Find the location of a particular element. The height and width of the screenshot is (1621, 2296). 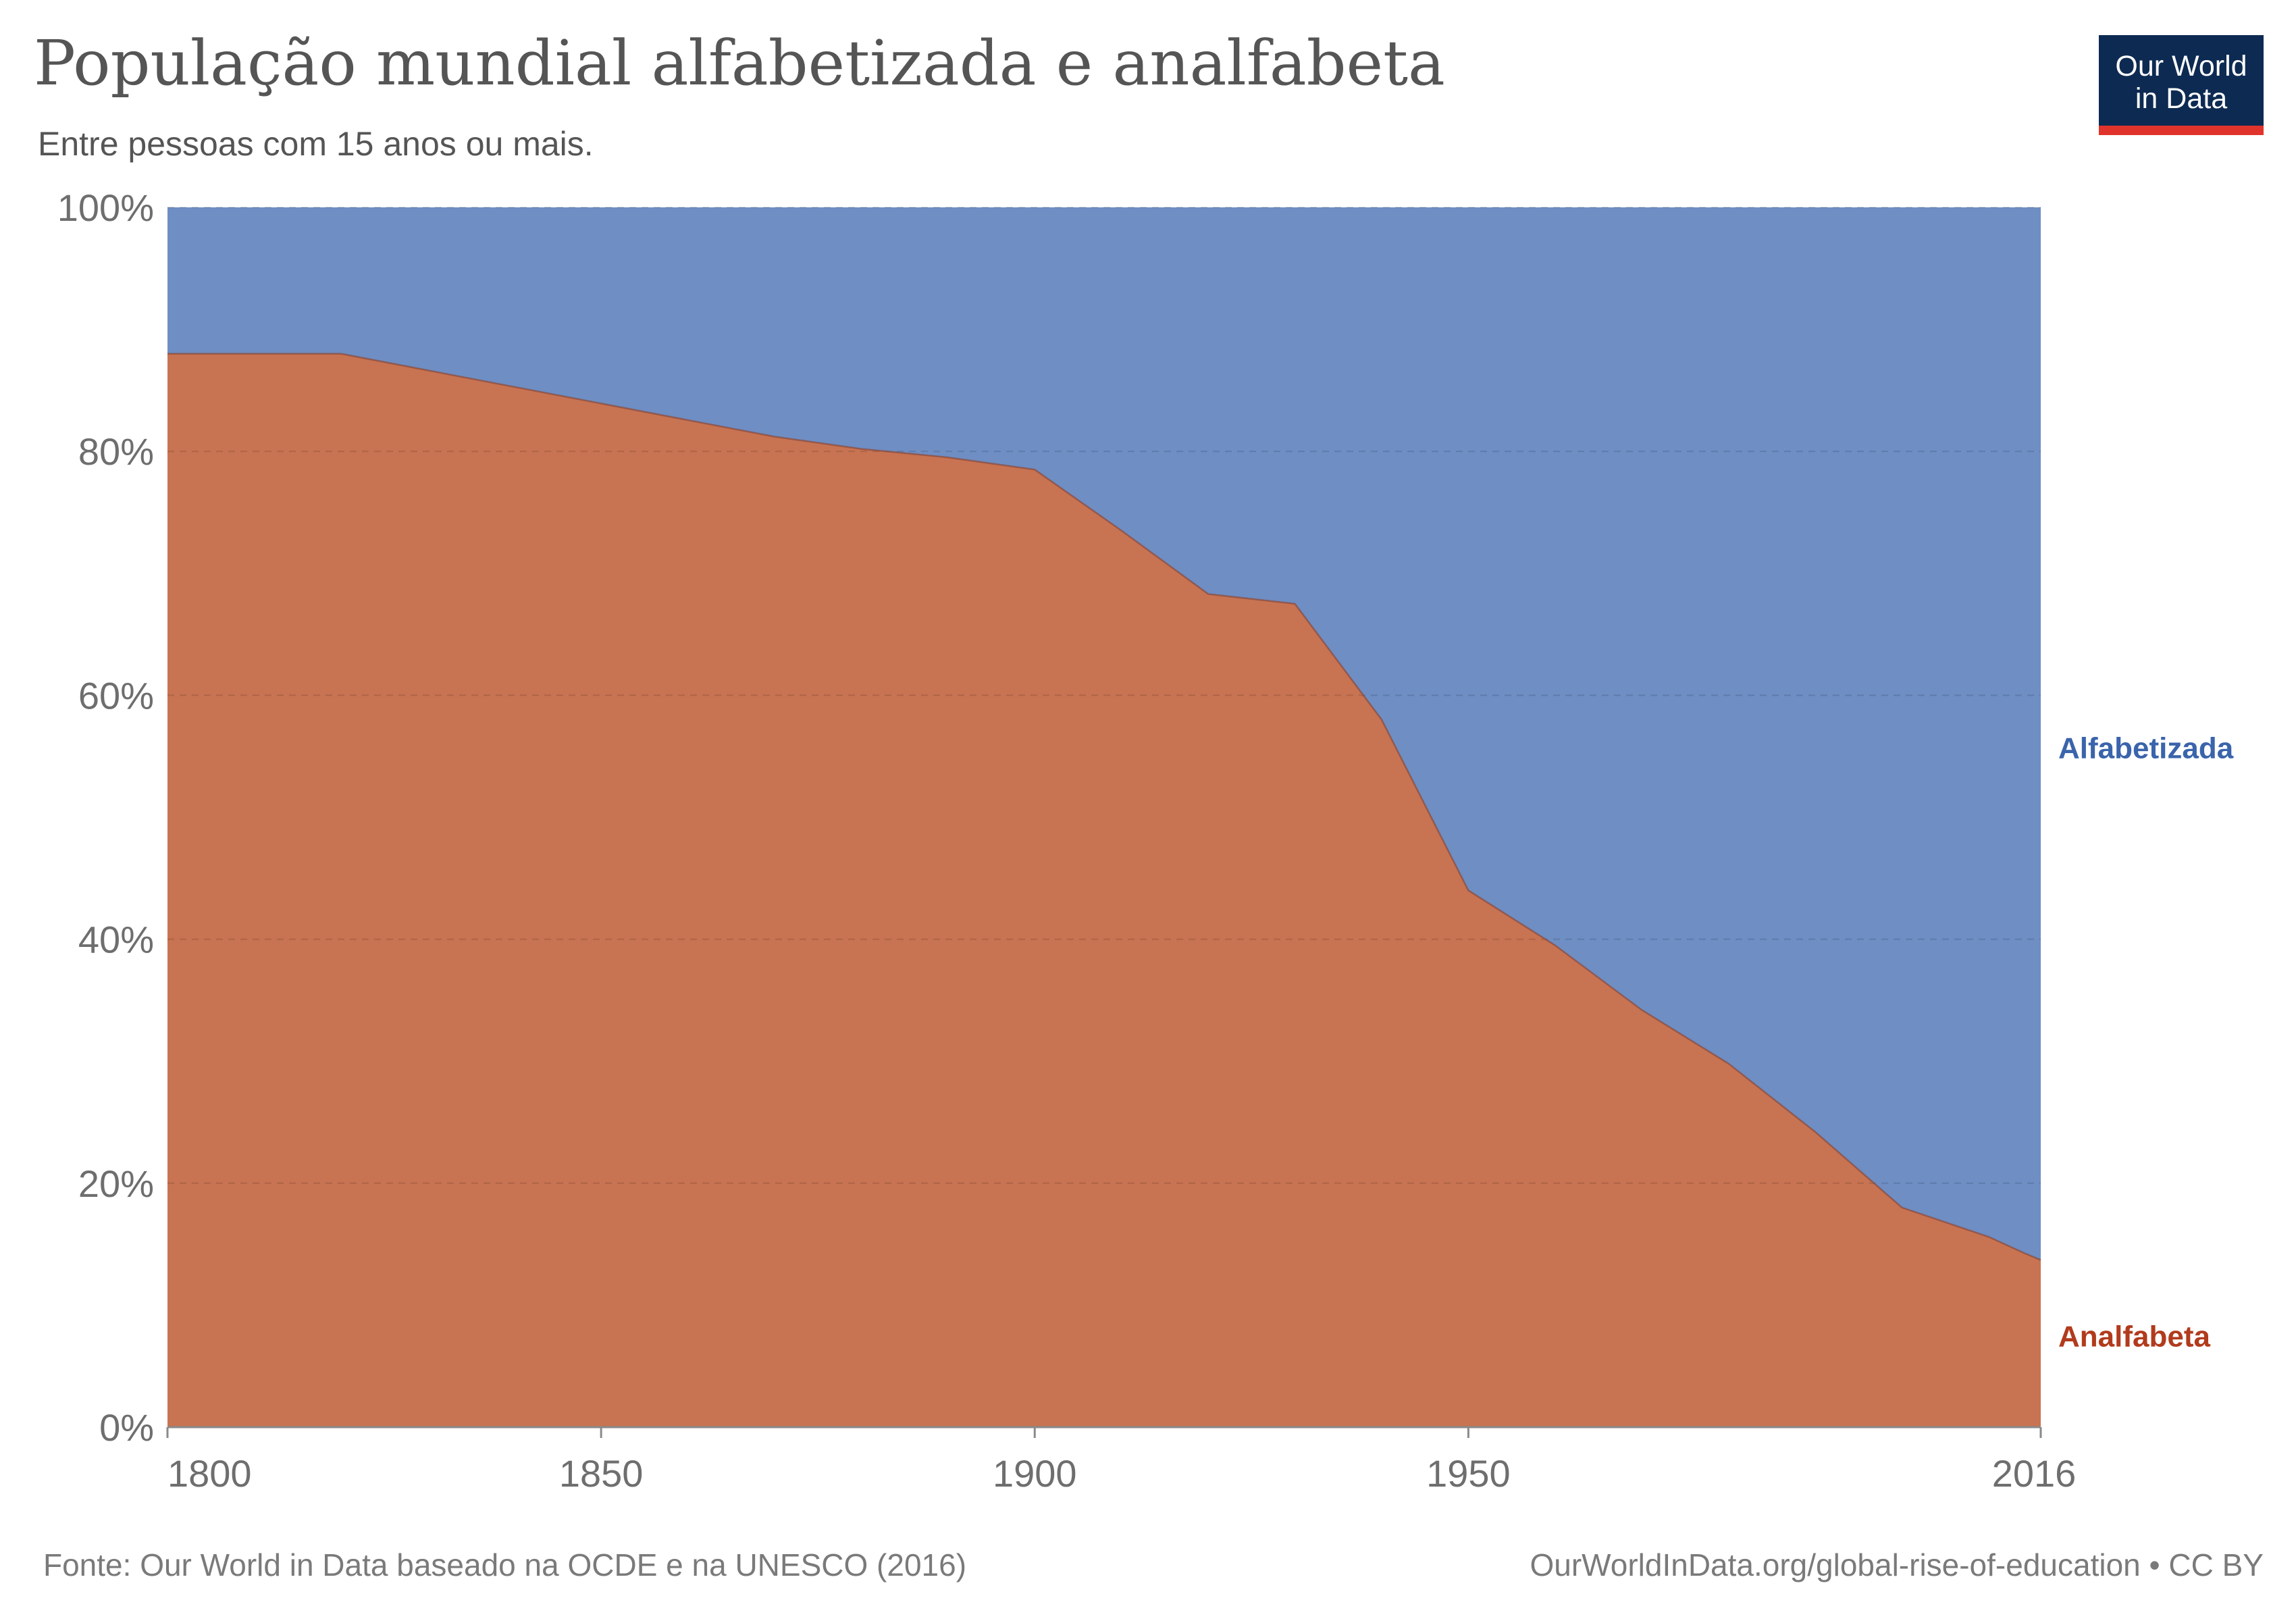

series-label-analfabeta: Analfabeta is located at coordinates (2134, 1336).